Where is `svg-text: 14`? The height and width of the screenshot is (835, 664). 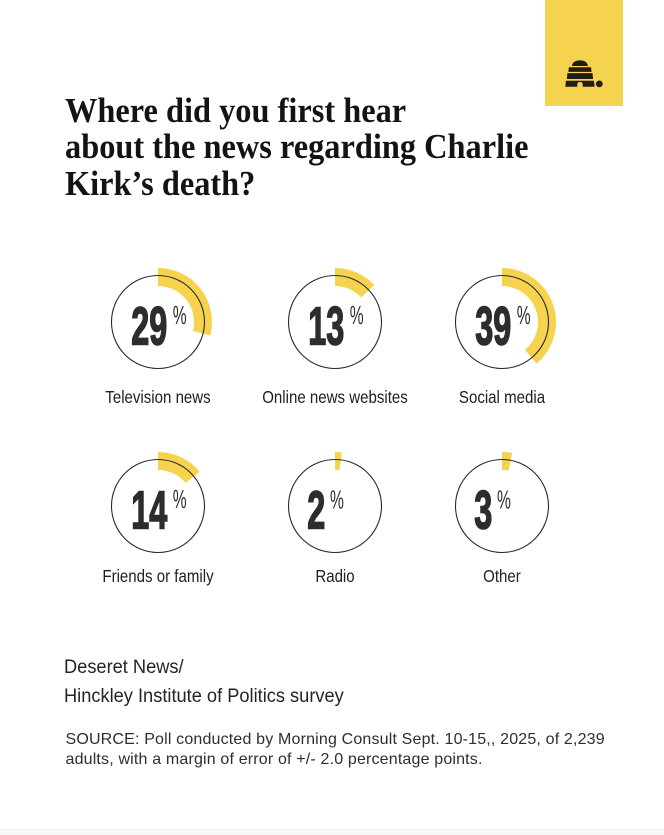
svg-text: 14 is located at coordinates (149, 510).